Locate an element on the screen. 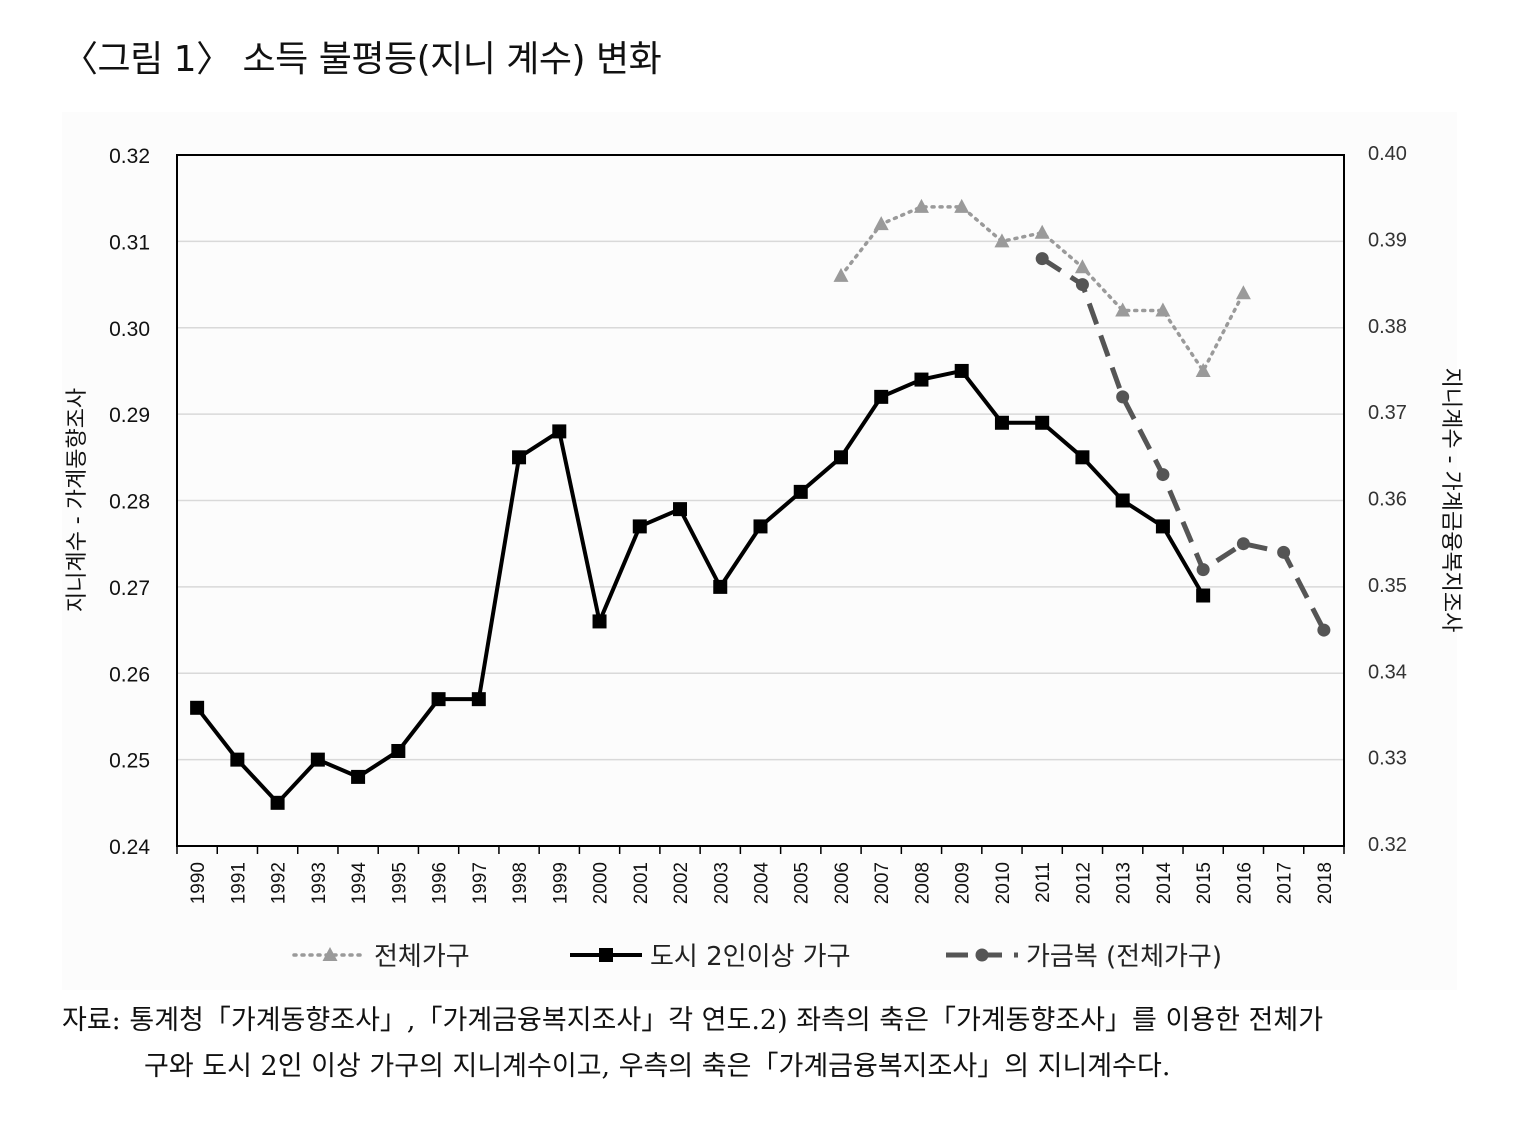 The height and width of the screenshot is (1146, 1519). x-tick-label: 2001 is located at coordinates (641, 883).